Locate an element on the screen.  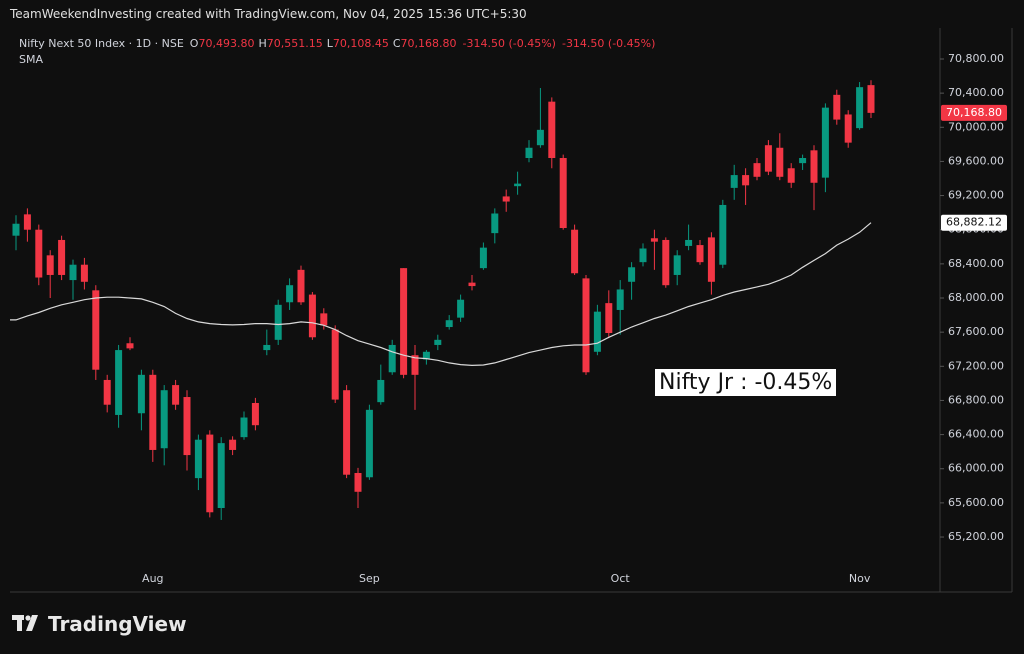
y-tick-label: 70,400.00 is located at coordinates (976, 92).